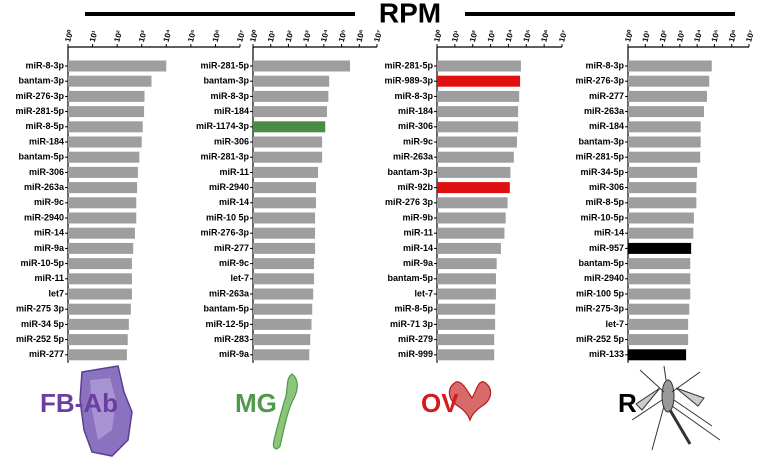  Describe the element at coordinates (602, 172) in the screenshot. I see `category-label: miR-34-5p` at that location.